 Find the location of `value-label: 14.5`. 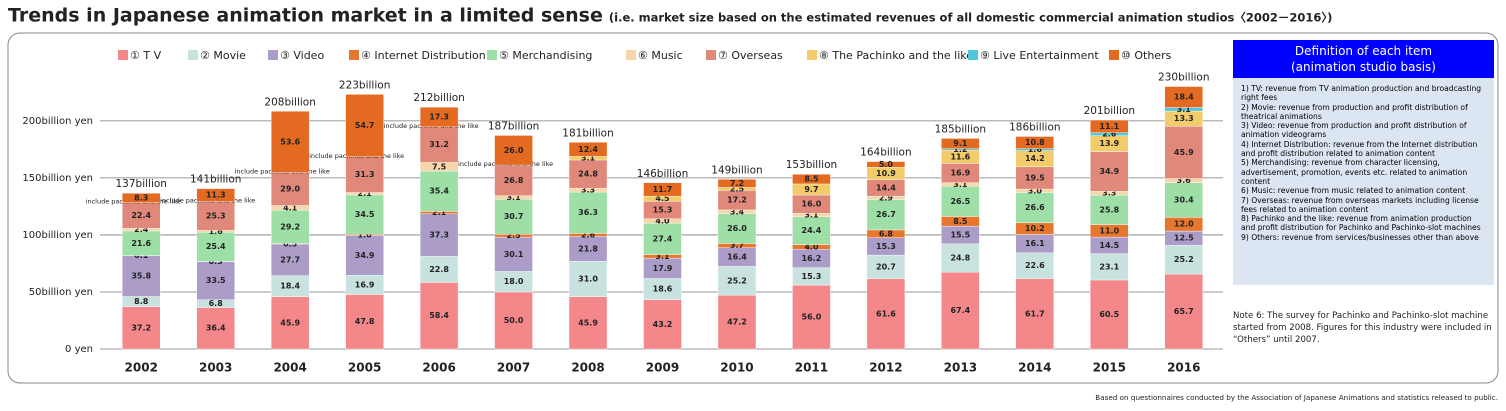

value-label: 14.5 is located at coordinates (1109, 245).